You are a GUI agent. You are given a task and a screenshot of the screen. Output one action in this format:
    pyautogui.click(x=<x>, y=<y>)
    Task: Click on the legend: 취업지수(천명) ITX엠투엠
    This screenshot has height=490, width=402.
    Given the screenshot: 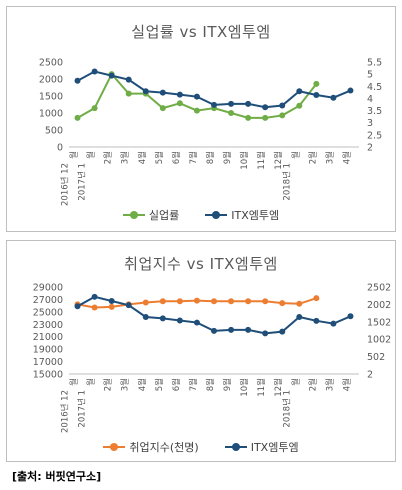 What is the action you would take?
    pyautogui.click(x=201, y=447)
    